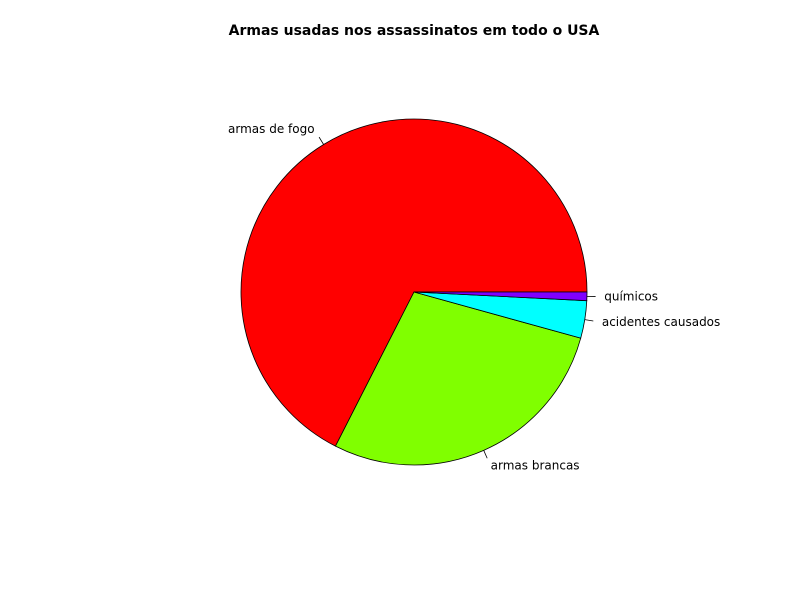  I want to click on pie-label-2: acidentes causados, so click(661, 322).